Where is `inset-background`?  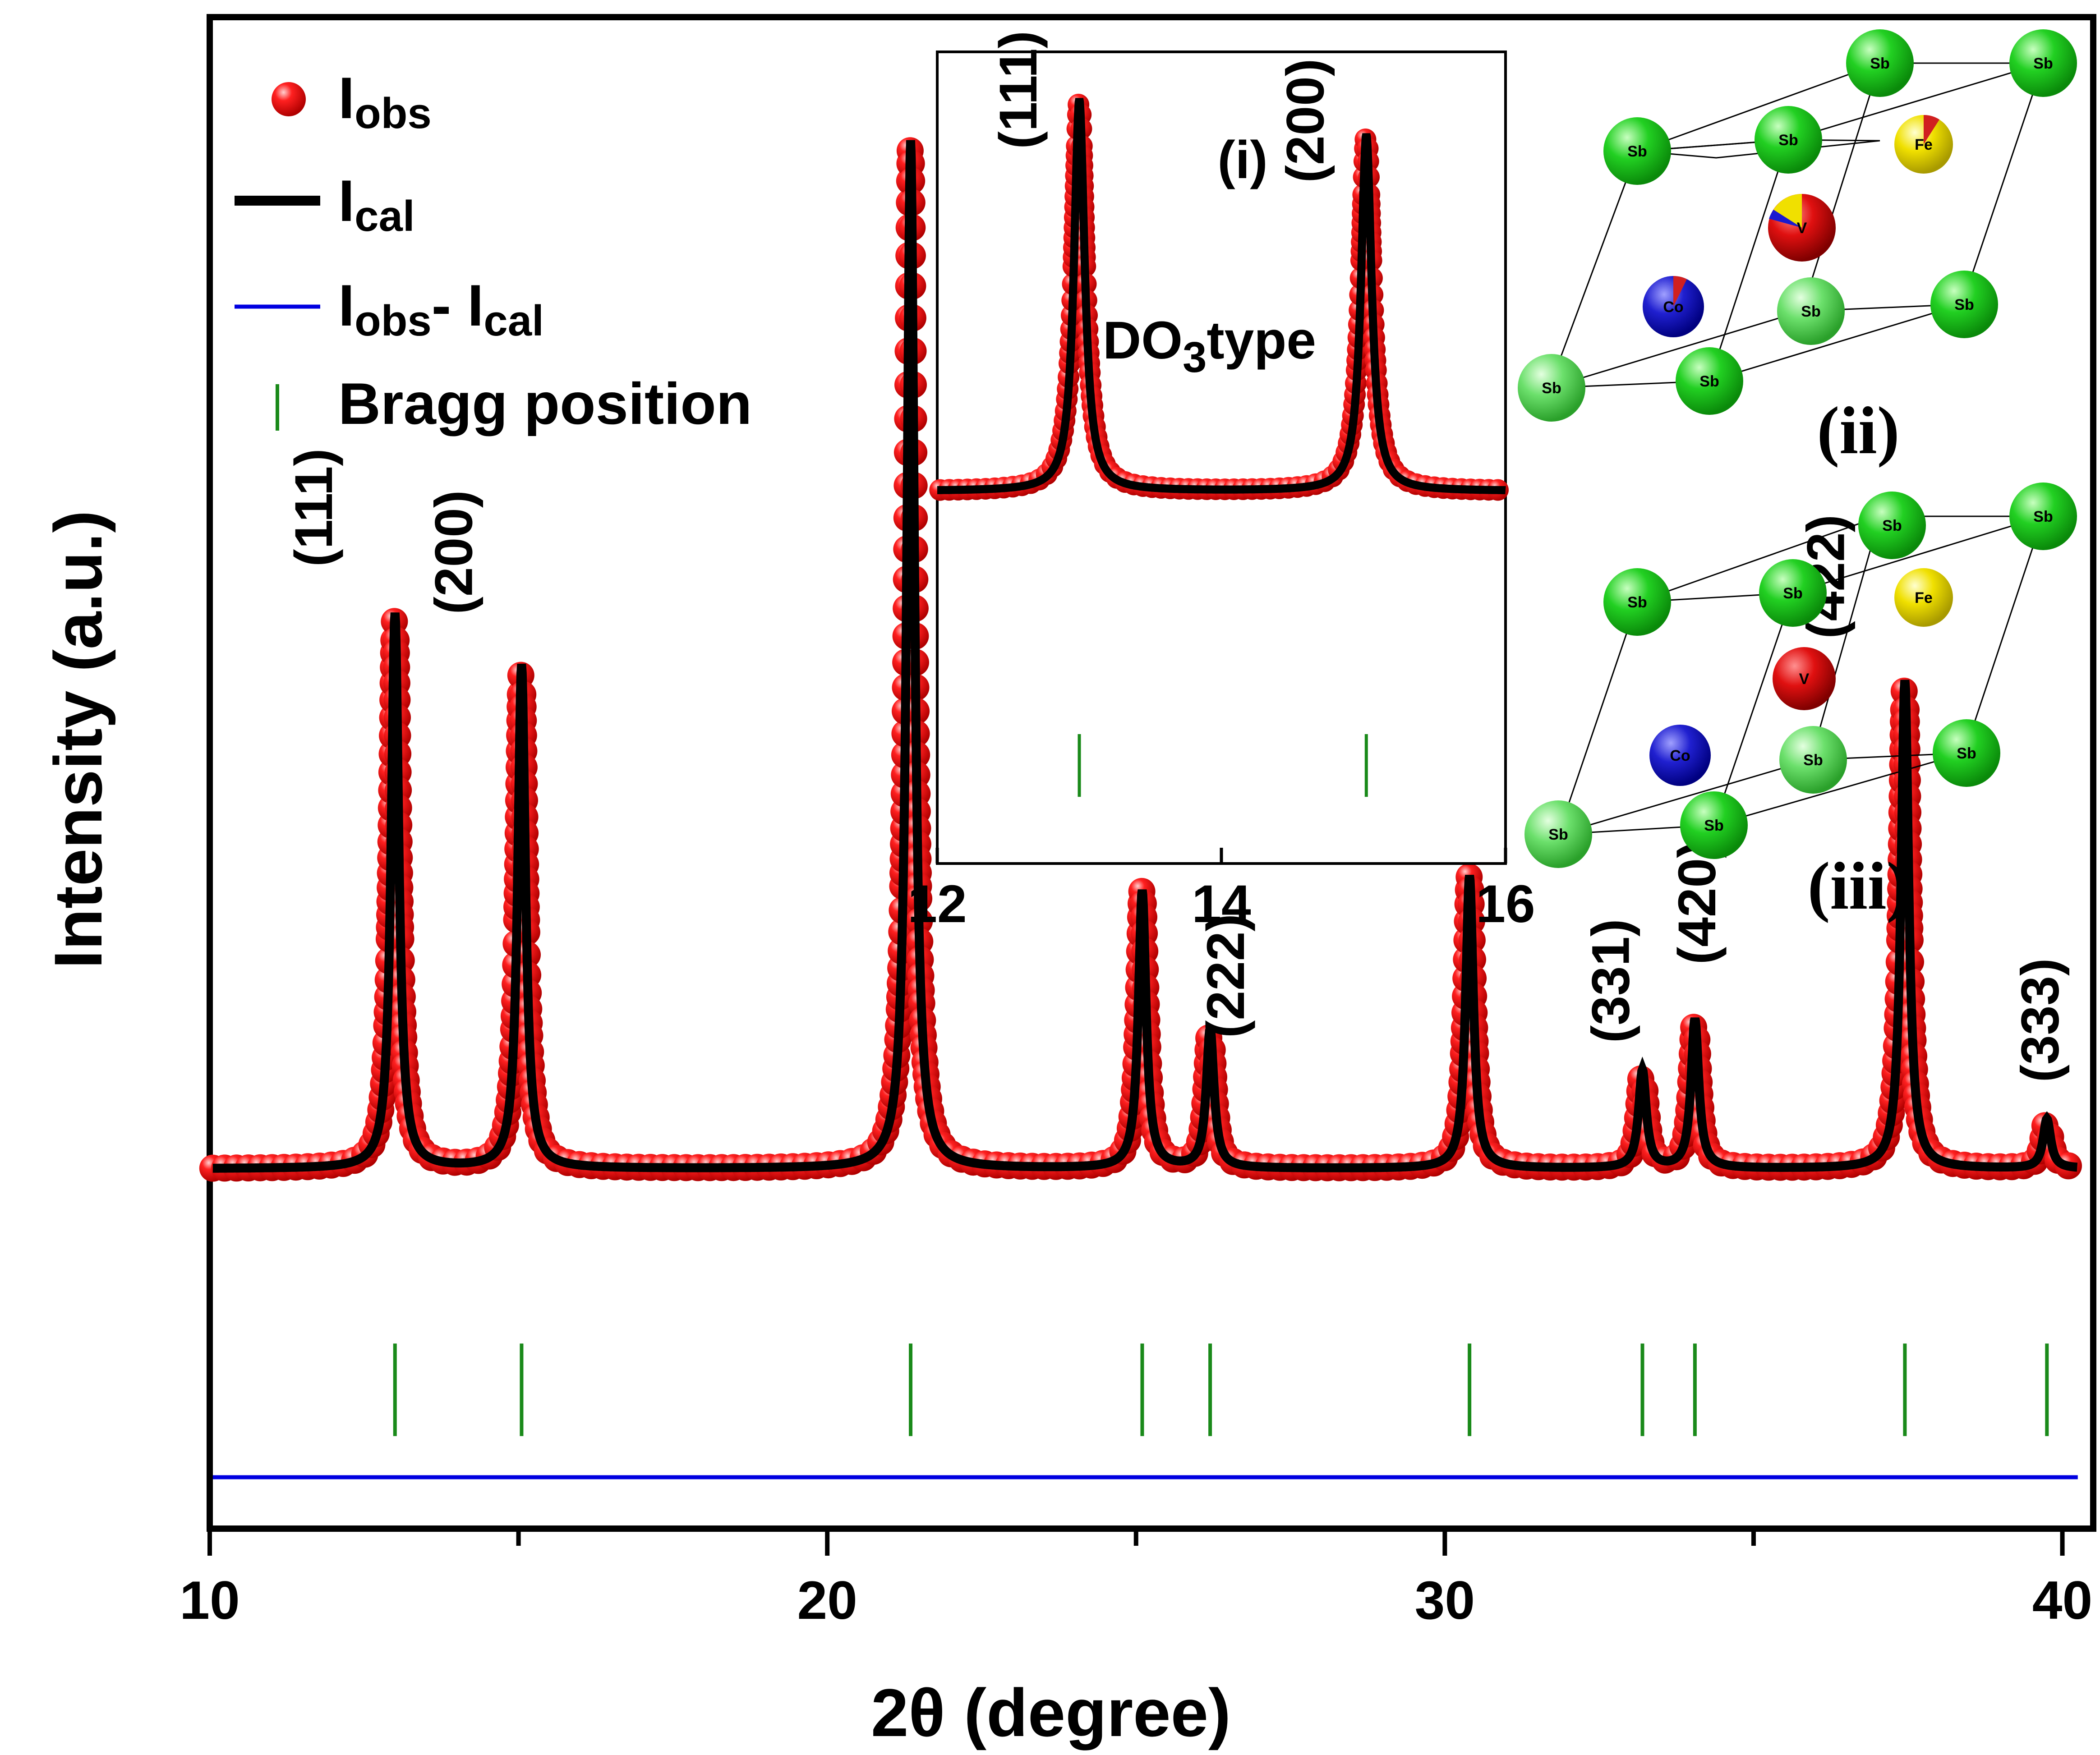
inset-background is located at coordinates (1221, 458).